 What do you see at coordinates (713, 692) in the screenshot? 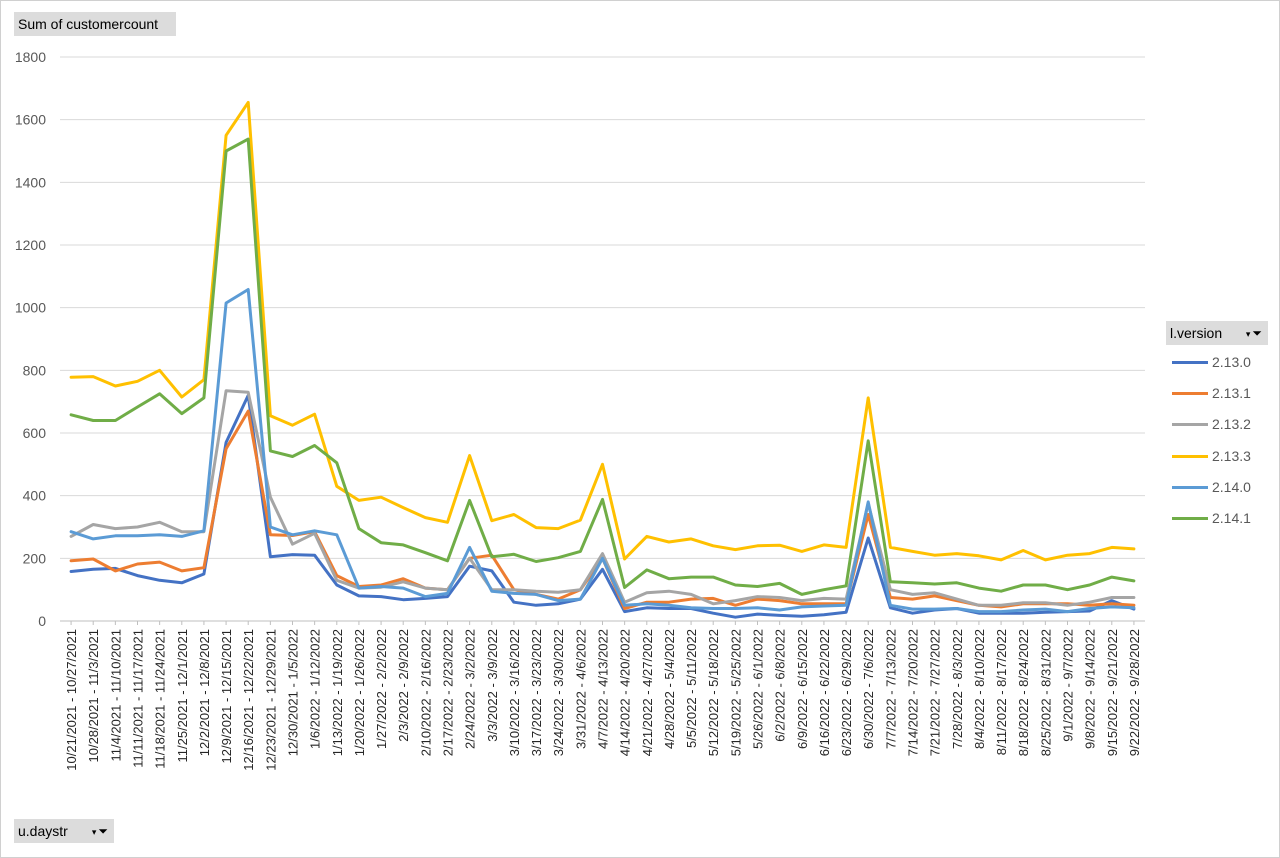
I see `x-tick-label: 5/12/2022 - 5/18/2022` at bounding box center [713, 692].